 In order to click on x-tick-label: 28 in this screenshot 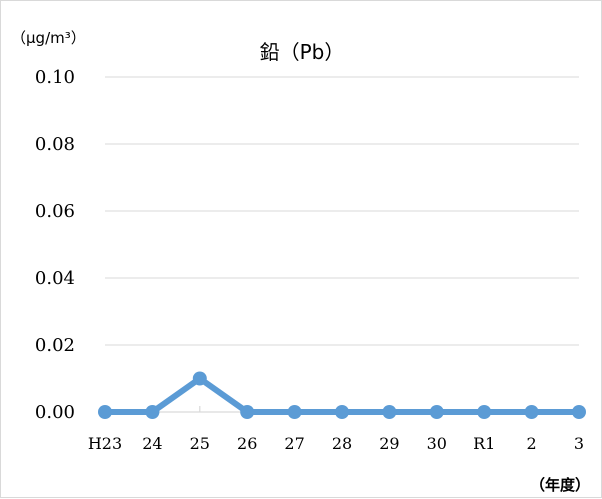, I will do `click(342, 443)`.